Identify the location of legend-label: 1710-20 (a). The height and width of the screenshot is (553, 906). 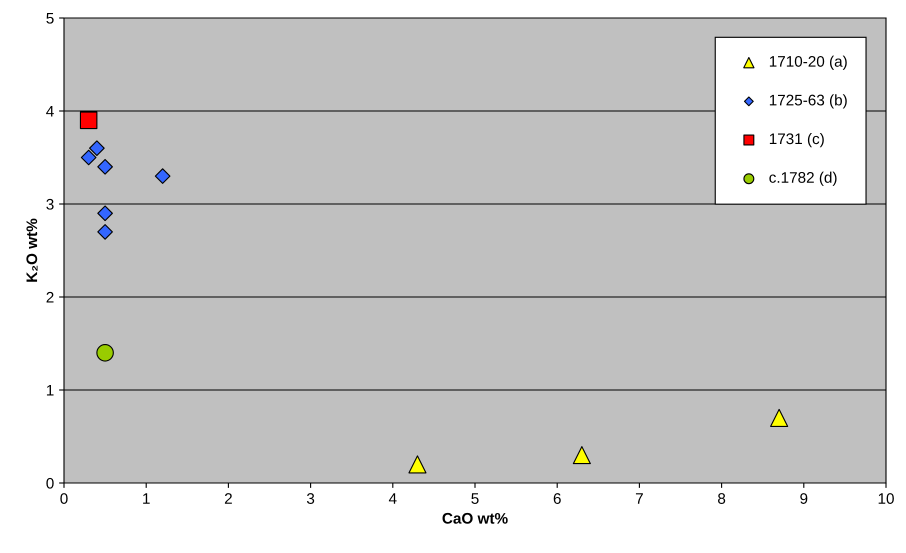
(808, 63).